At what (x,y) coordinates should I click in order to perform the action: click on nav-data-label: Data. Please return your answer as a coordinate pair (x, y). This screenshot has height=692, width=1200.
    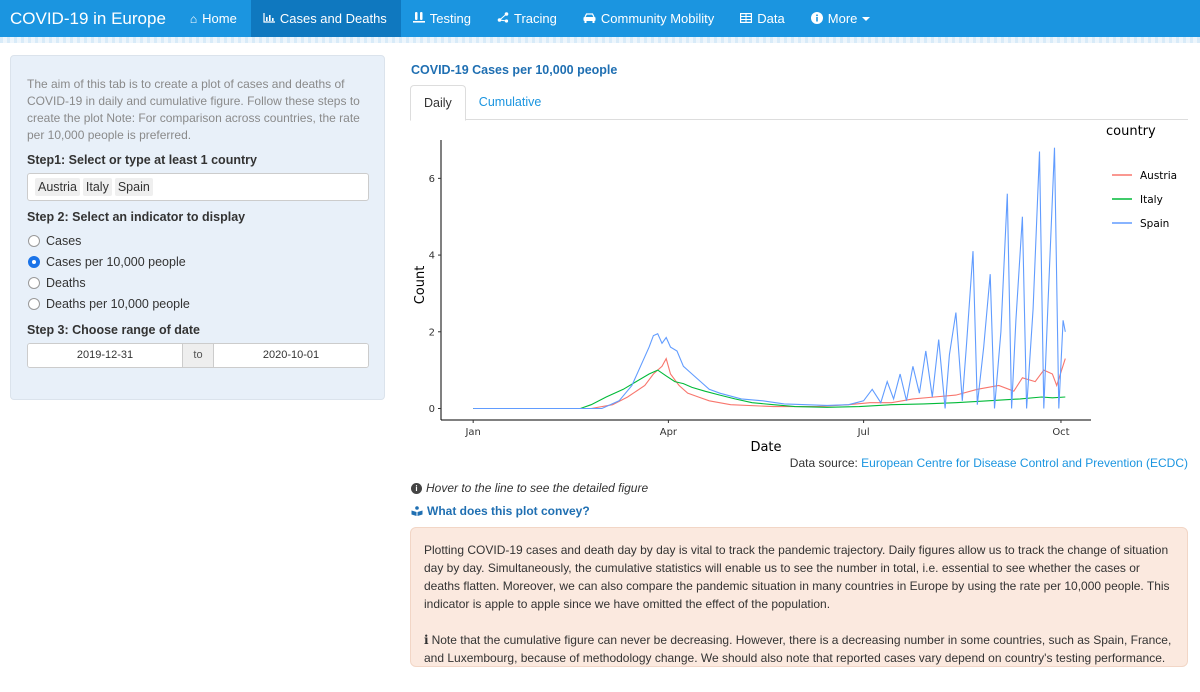
    Looking at the image, I should click on (771, 18).